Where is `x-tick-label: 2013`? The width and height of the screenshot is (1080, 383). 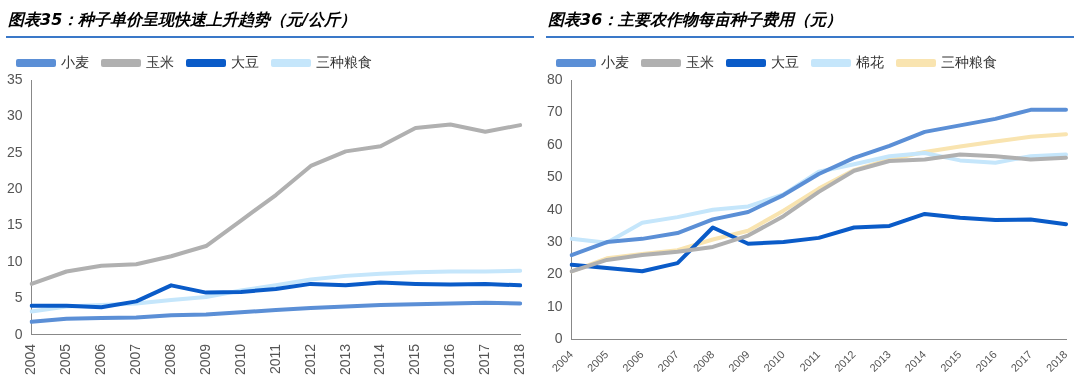
x-tick-label: 2013 is located at coordinates (344, 359).